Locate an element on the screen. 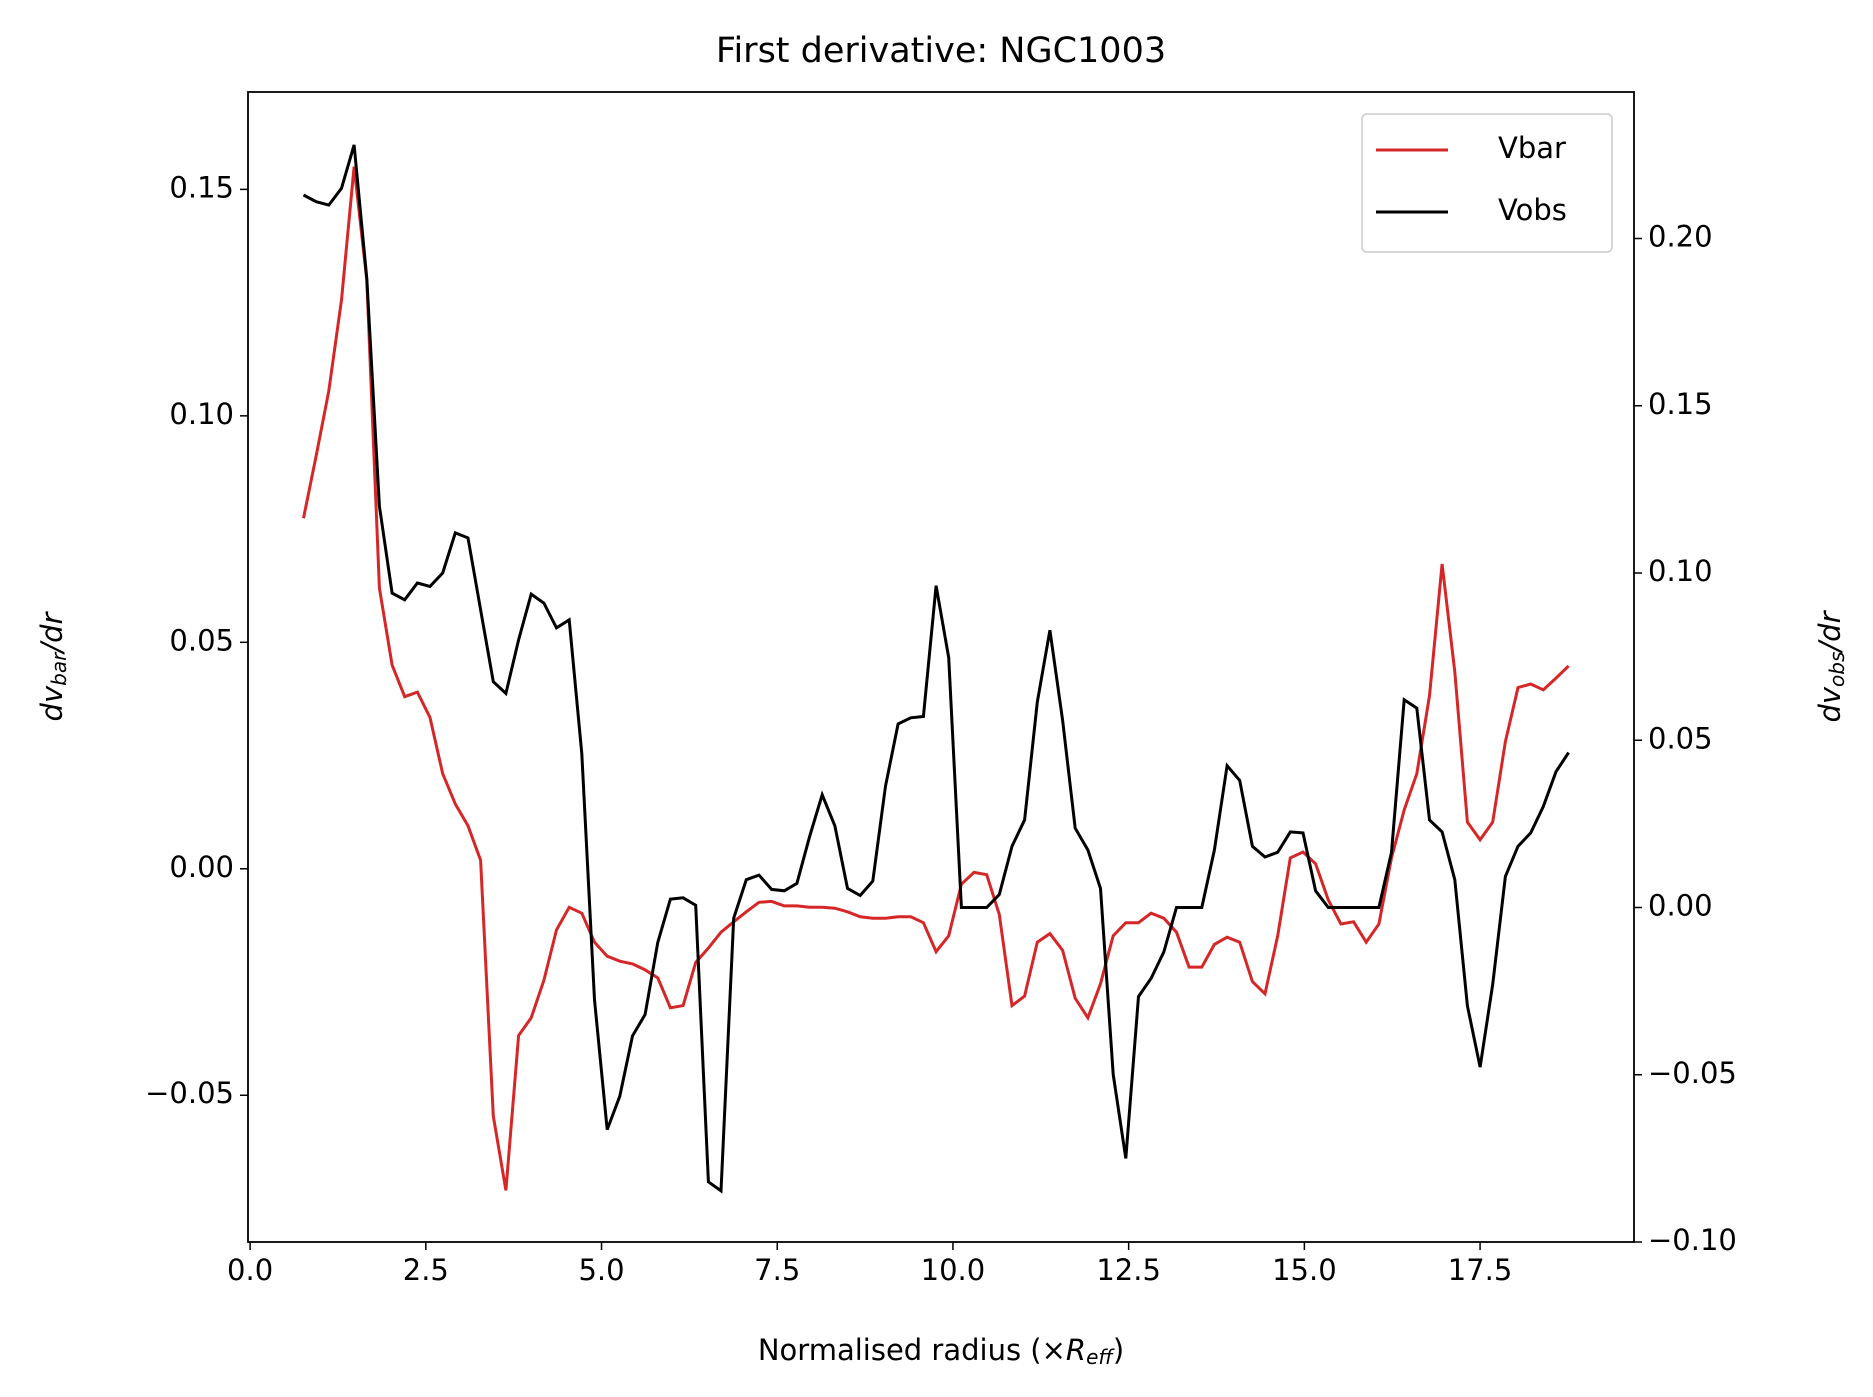  y2-tick-label: 0.20 is located at coordinates (1680, 237).